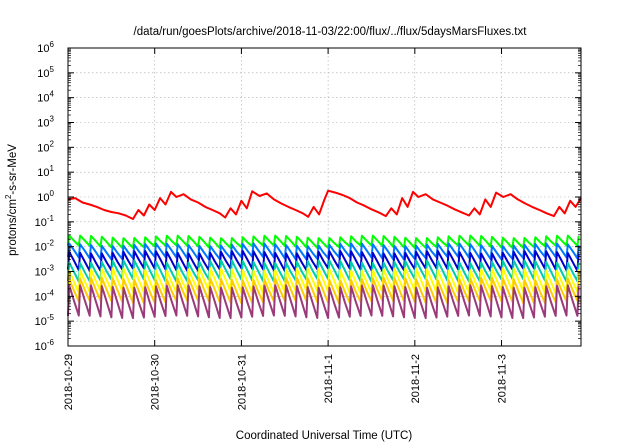 The height and width of the screenshot is (448, 640). What do you see at coordinates (45, 122) in the screenshot?
I see `y-tick-label: 10³` at bounding box center [45, 122].